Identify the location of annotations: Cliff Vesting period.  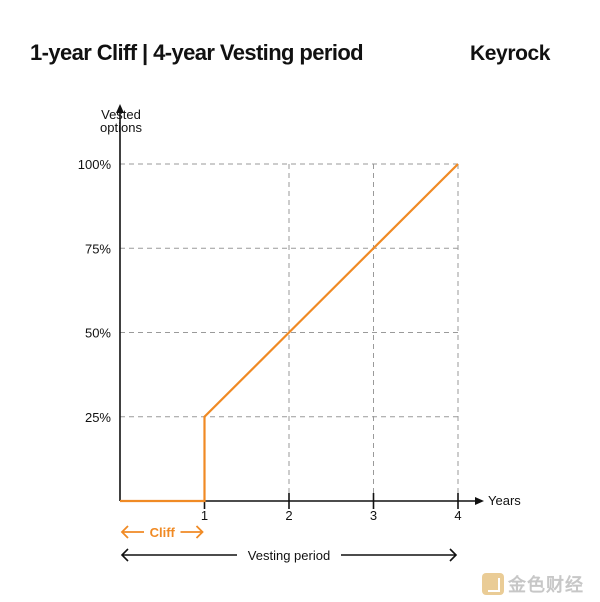
(289, 544).